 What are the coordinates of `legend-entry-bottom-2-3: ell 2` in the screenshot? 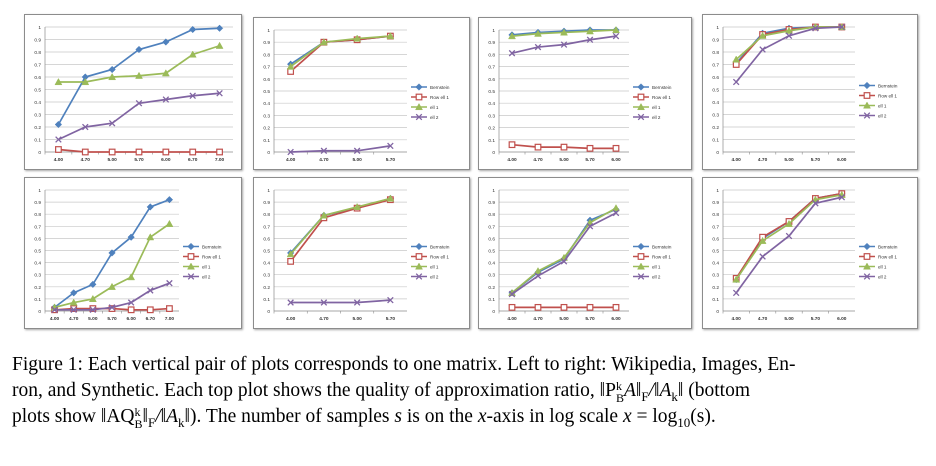 It's located at (425, 276).